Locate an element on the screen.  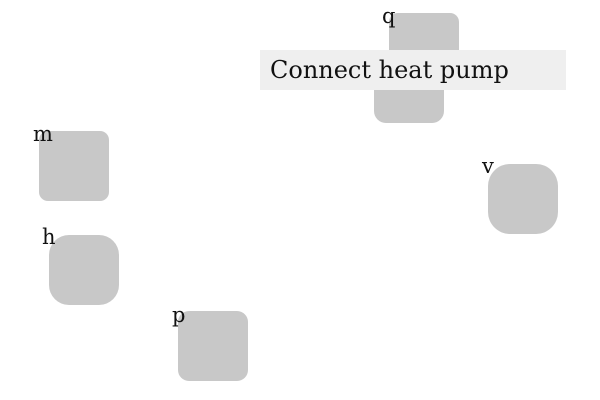
tile-m-label: m is located at coordinates (43, 134).